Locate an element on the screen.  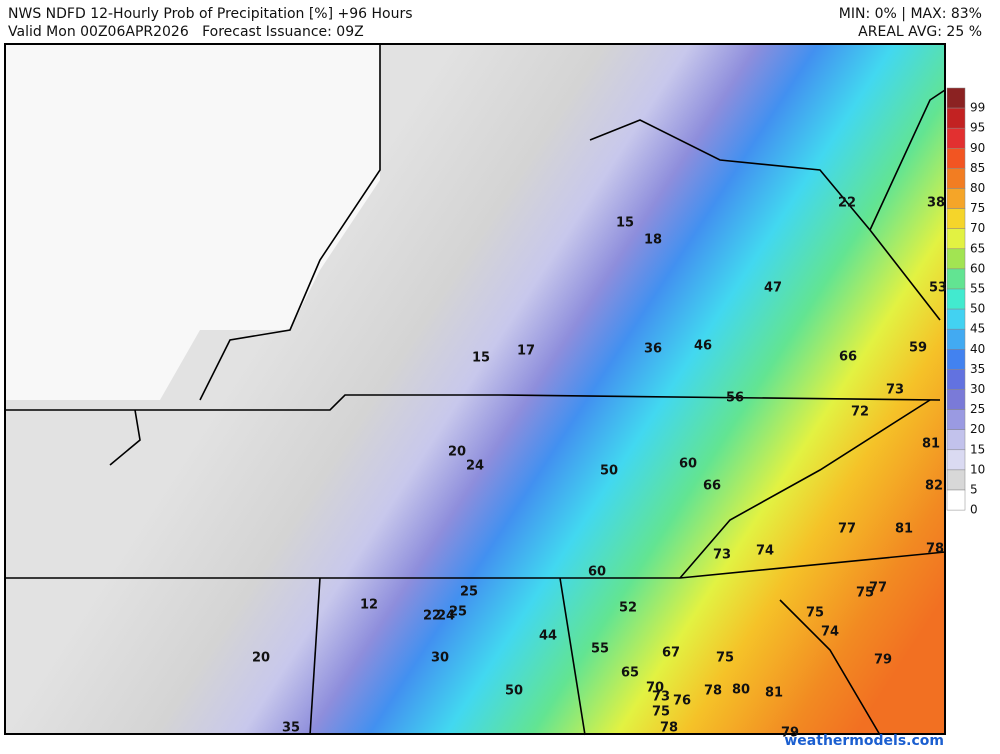
map-value-label: 53 is located at coordinates (938, 288).